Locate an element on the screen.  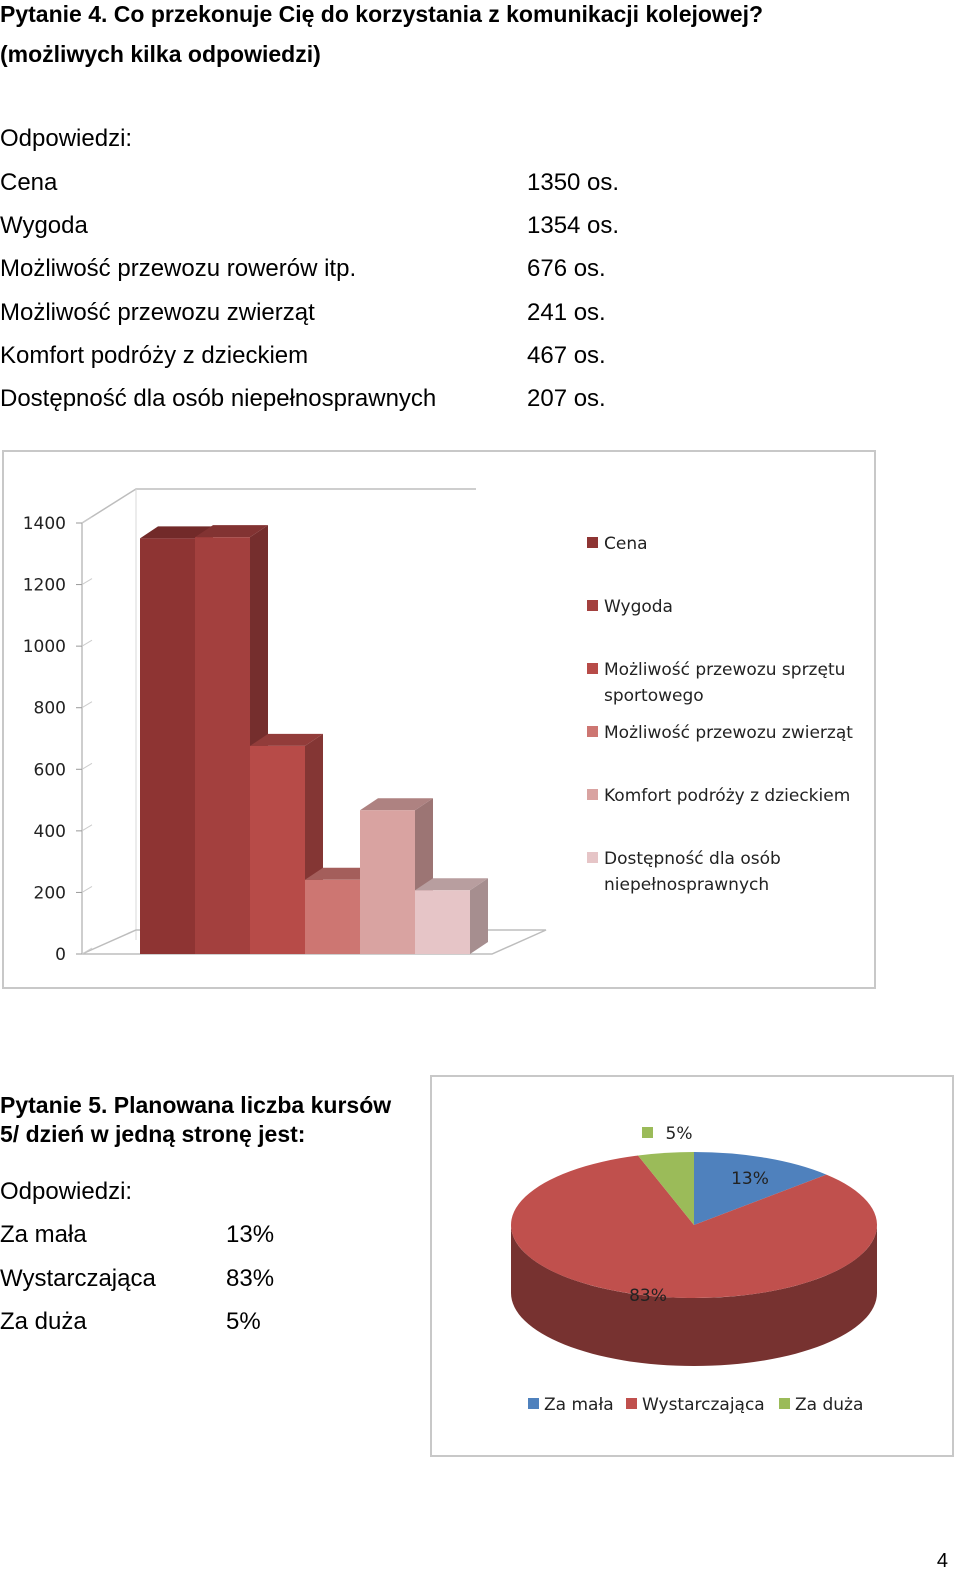
answer-value: 83% is located at coordinates (250, 1278).